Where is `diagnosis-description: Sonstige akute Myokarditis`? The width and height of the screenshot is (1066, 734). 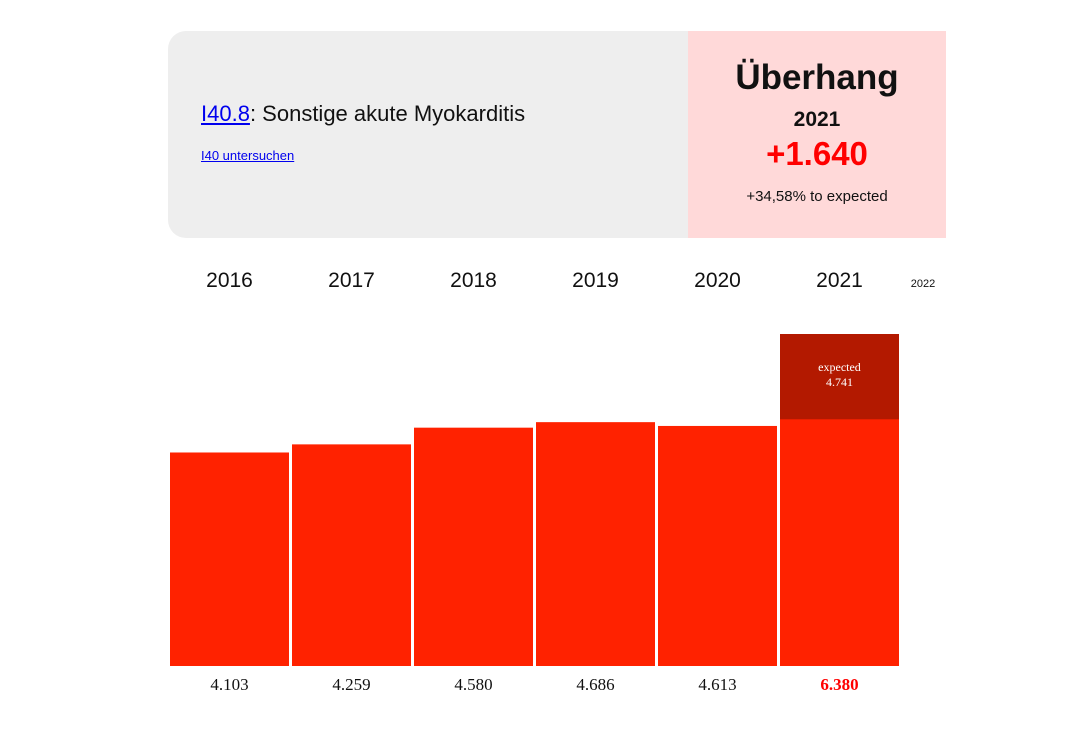
diagnosis-description: Sonstige akute Myokarditis is located at coordinates (394, 113).